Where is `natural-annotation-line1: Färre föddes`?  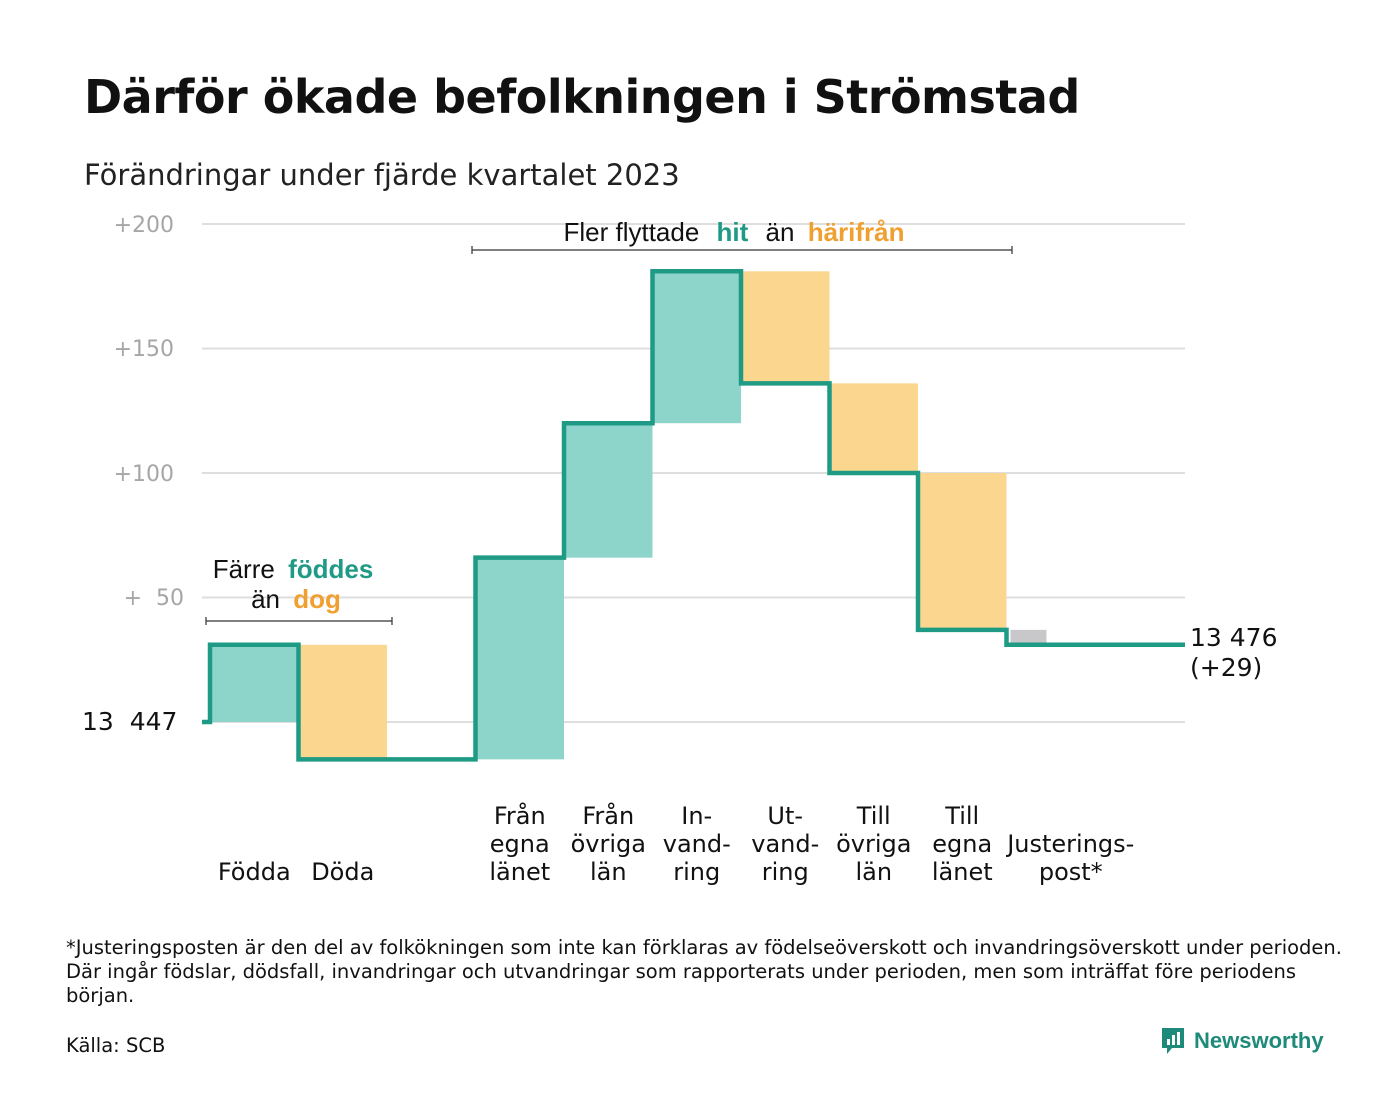
natural-annotation-line1: Färre föddes is located at coordinates (293, 569).